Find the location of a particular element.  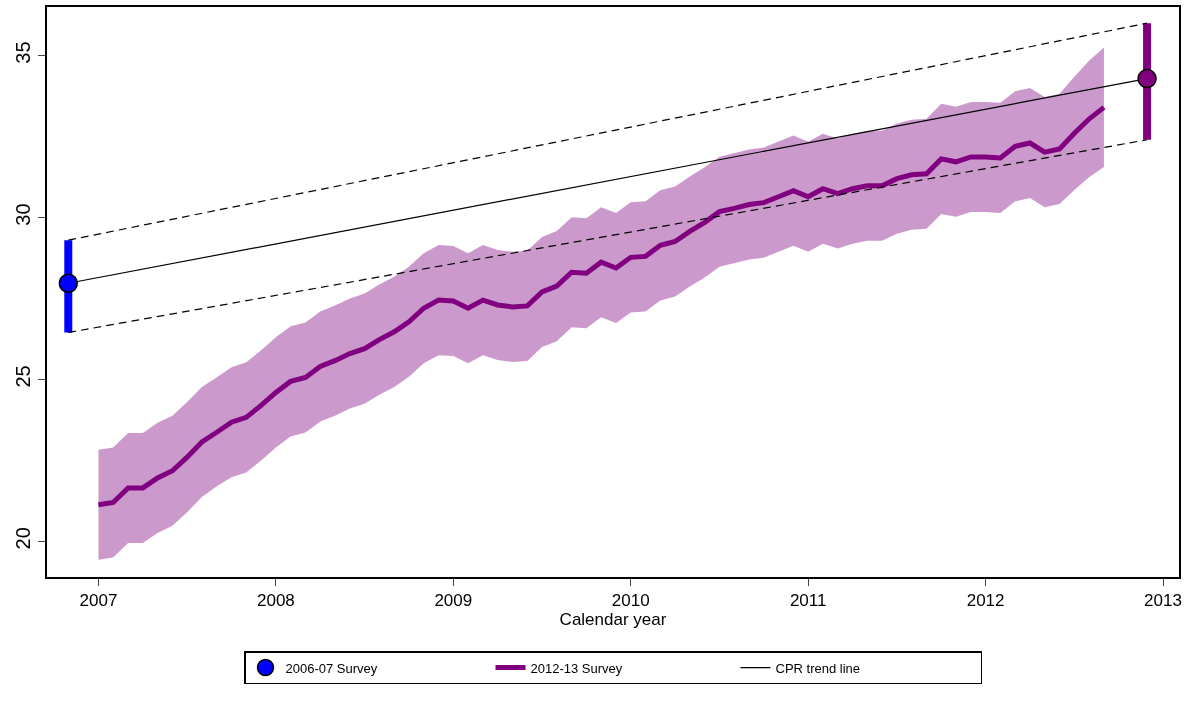

y-tick-label: 35 is located at coordinates (23, 52).